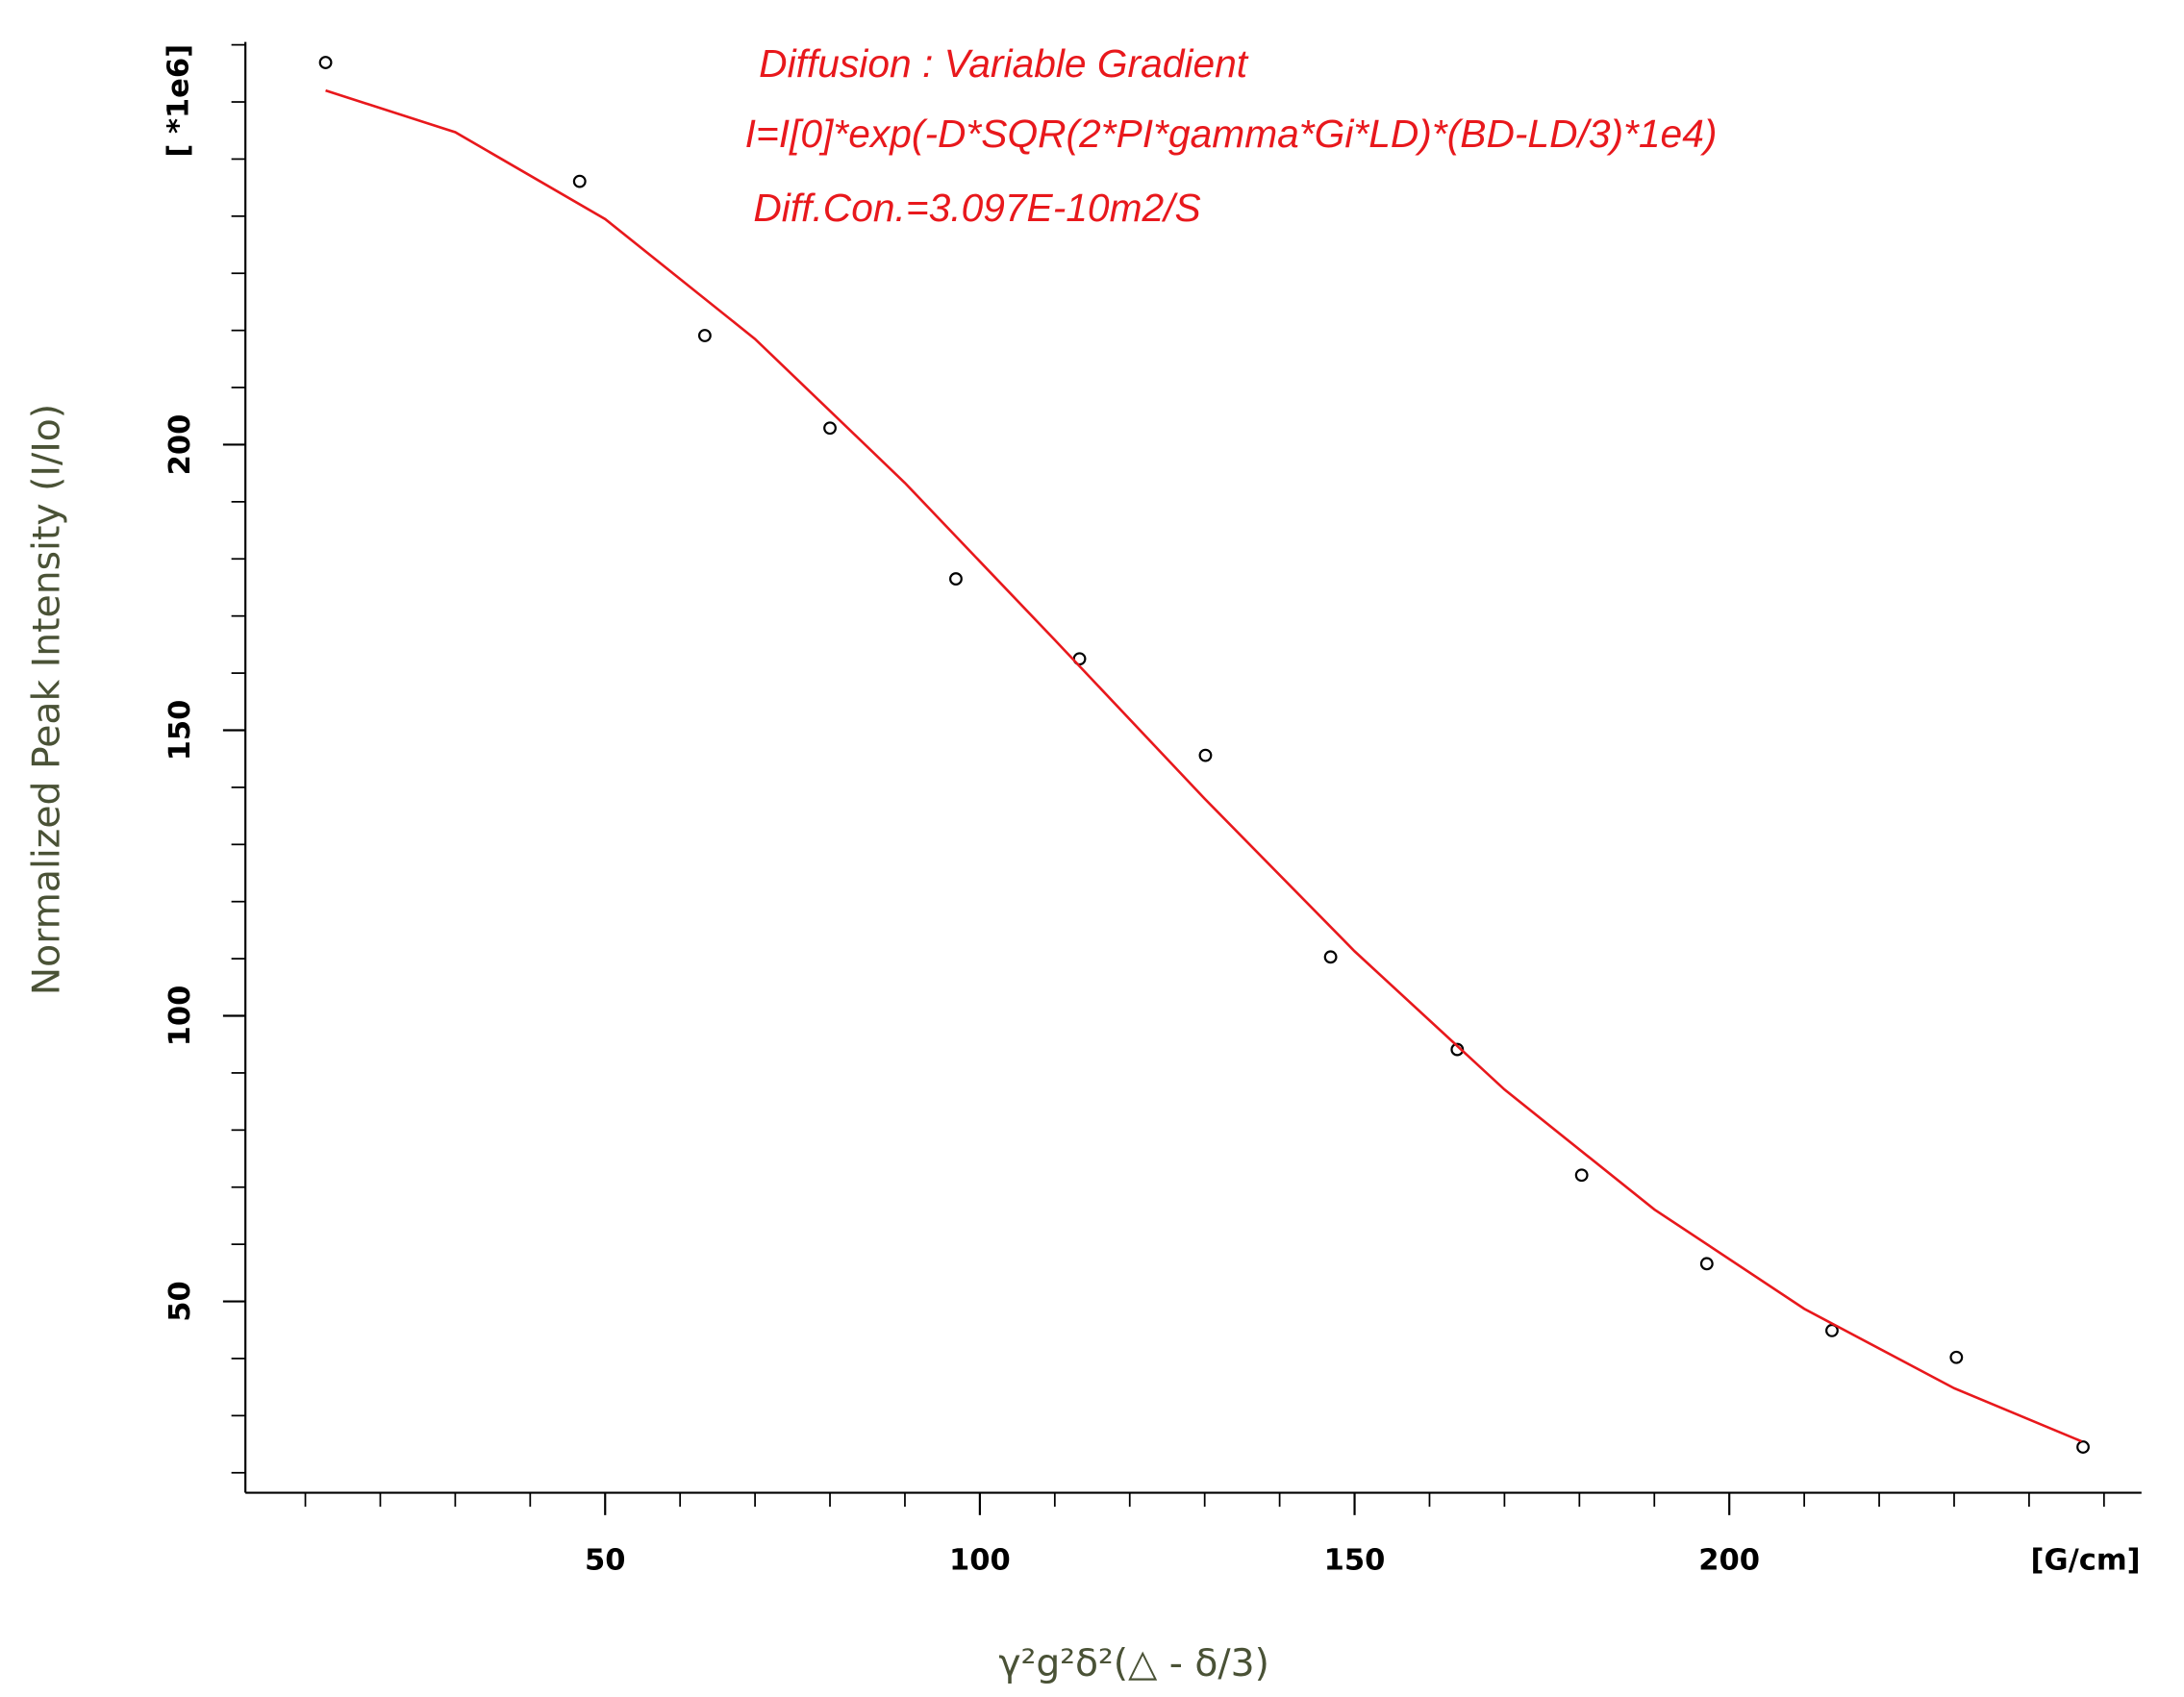 The height and width of the screenshot is (1697, 2184). Describe the element at coordinates (1133, 1664) in the screenshot. I see `x-axis-label: γ²g²δ²(△ - δ/3)` at that location.